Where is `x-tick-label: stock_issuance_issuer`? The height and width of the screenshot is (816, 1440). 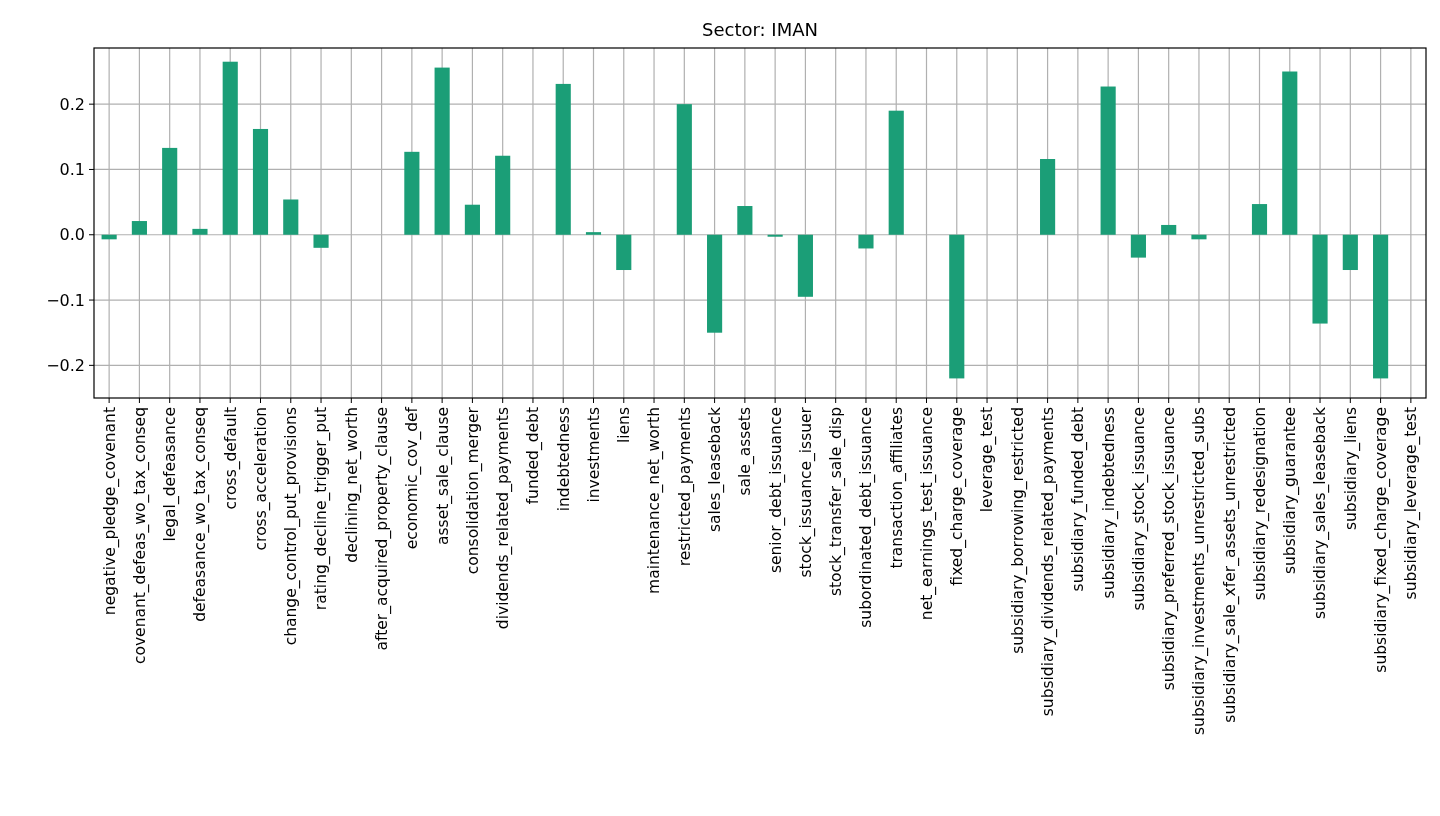
x-tick-label: stock_issuance_issuer is located at coordinates (806, 492).